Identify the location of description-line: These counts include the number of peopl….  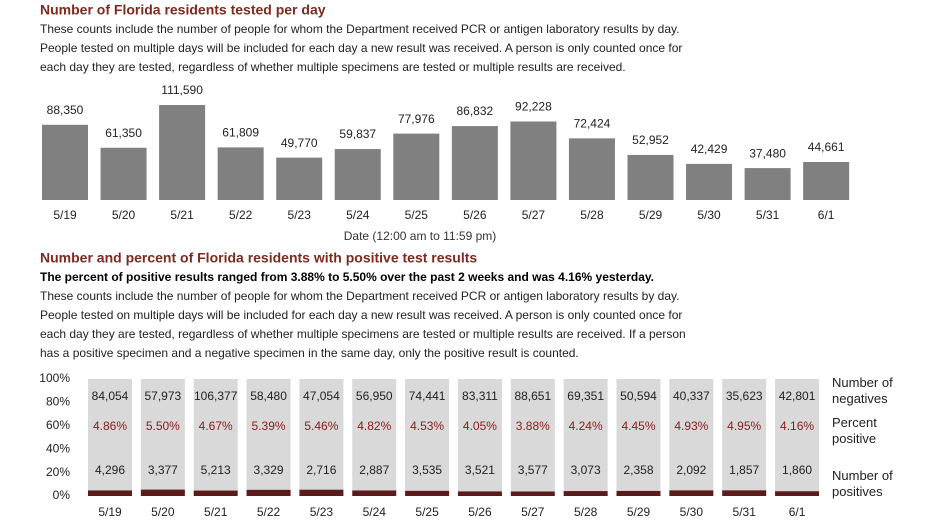
(359, 29).